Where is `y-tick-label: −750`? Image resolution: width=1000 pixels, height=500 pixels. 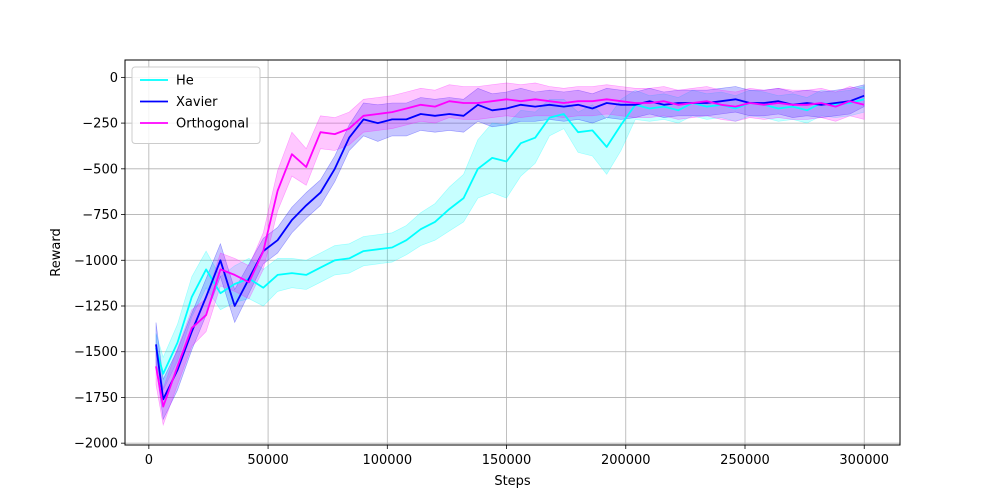 y-tick-label: −750 is located at coordinates (100, 215).